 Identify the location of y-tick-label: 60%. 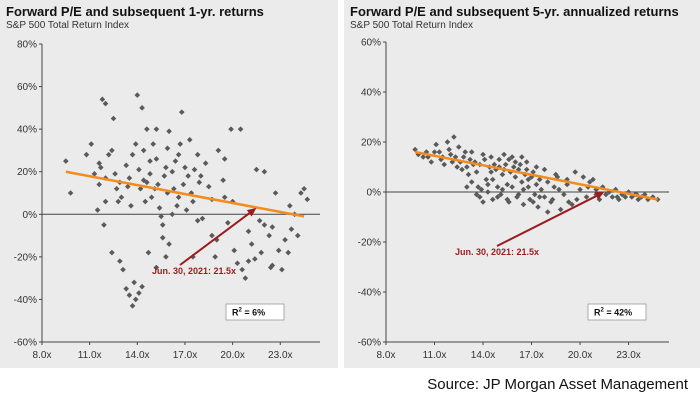
(371, 43).